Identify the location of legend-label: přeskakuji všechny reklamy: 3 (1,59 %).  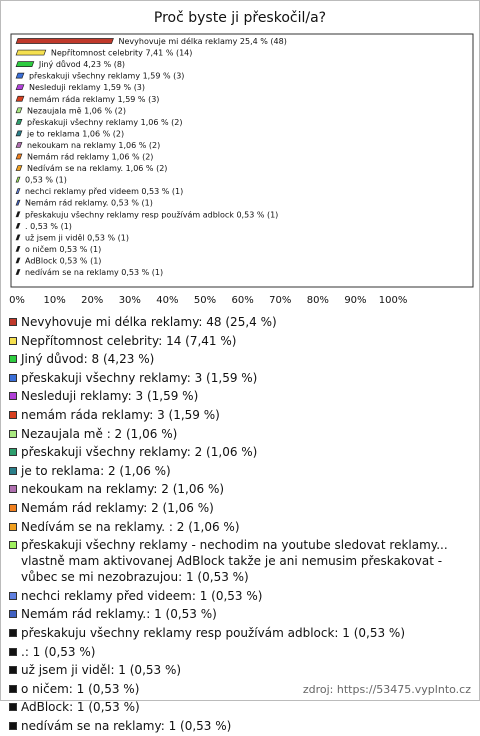
(139, 377).